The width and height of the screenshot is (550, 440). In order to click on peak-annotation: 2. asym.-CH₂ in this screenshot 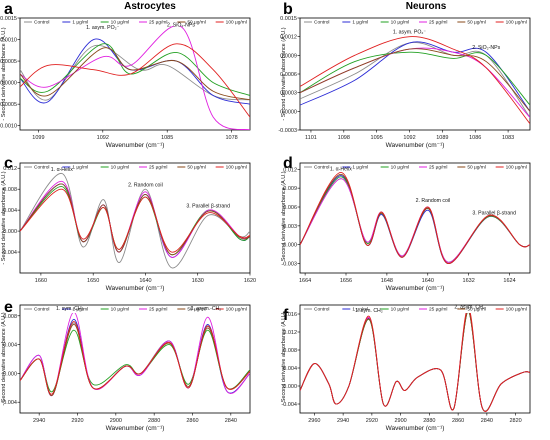, I will do `click(205, 309)`.